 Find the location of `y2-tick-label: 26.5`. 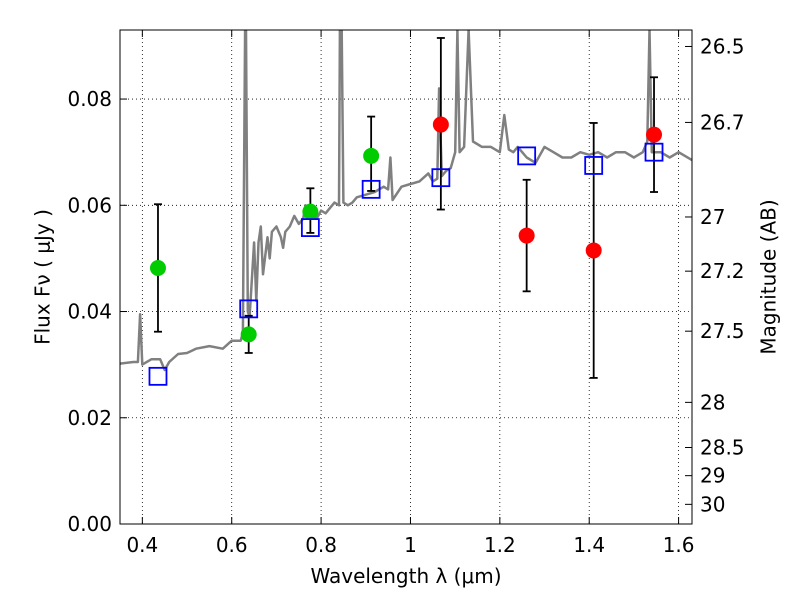

y2-tick-label: 26.5 is located at coordinates (722, 46).